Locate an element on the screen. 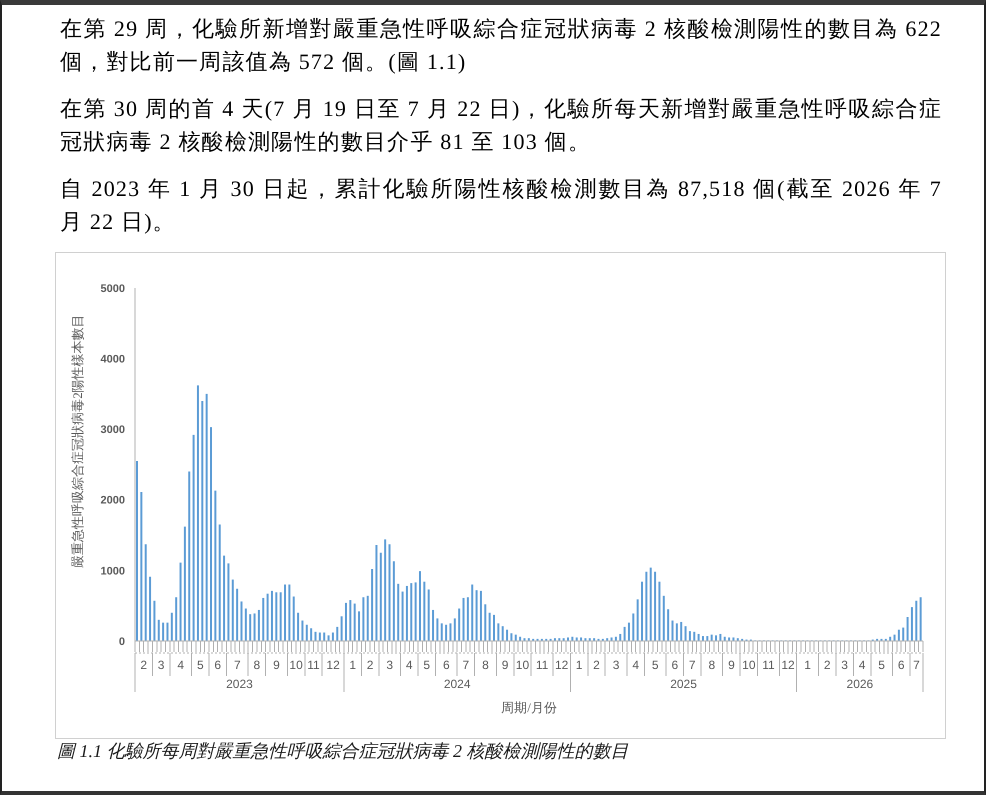  x-axis-title: 周期/月份 is located at coordinates (529, 707).